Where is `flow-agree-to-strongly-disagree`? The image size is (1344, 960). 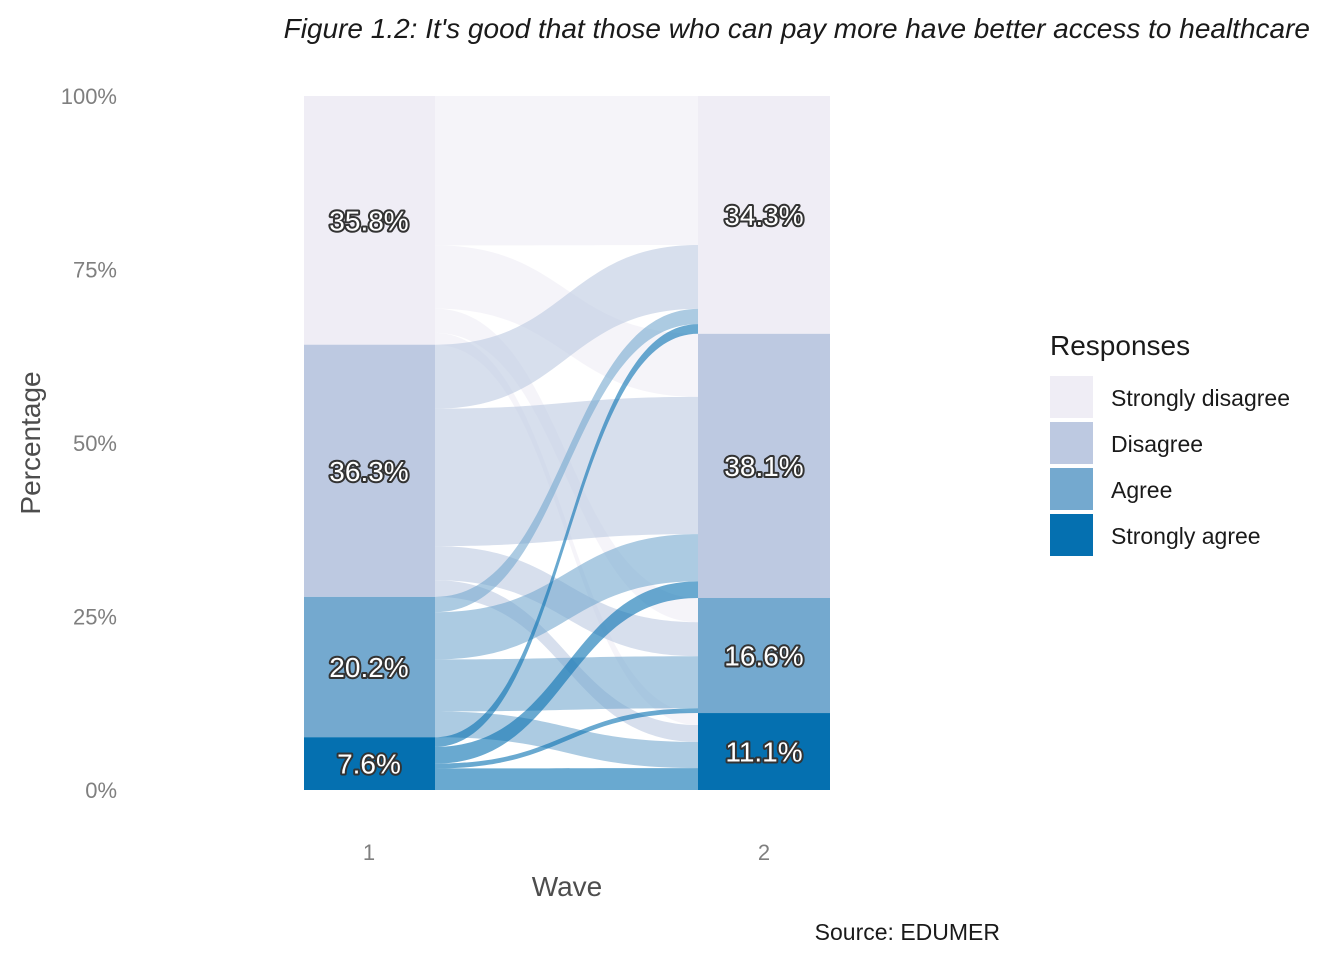
flow-agree-to-strongly-disagree is located at coordinates (566, 460).